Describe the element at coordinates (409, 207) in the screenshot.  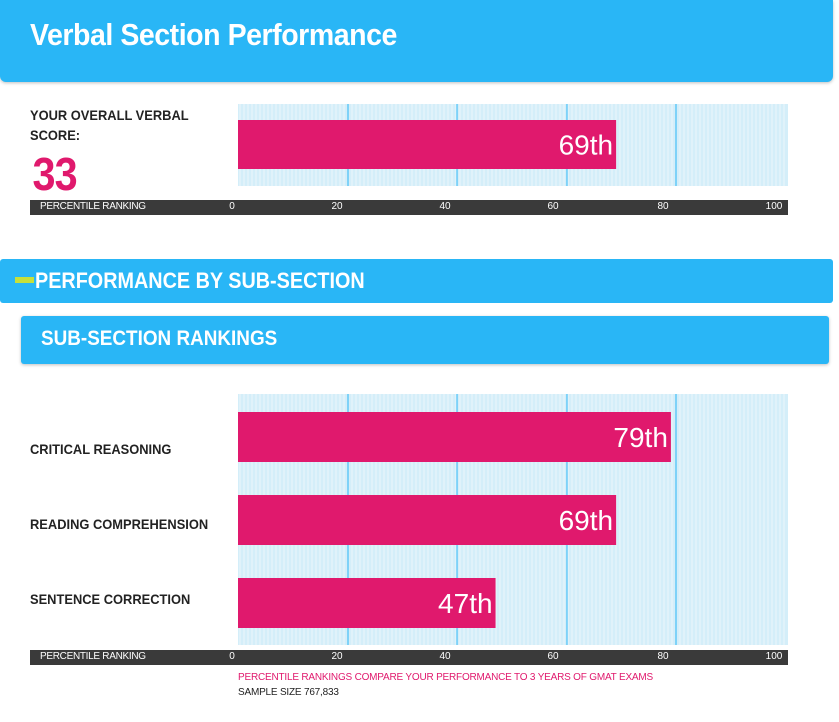
I see `overall-axis: PERCENTILE RANKING 0 20 40 60 80 100` at that location.